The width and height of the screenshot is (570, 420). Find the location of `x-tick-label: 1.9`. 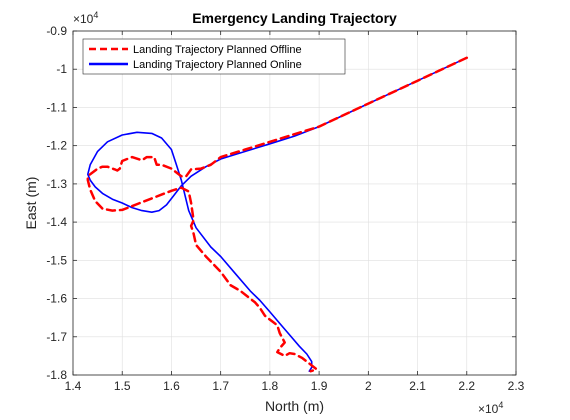

x-tick-label: 1.9 is located at coordinates (319, 386).